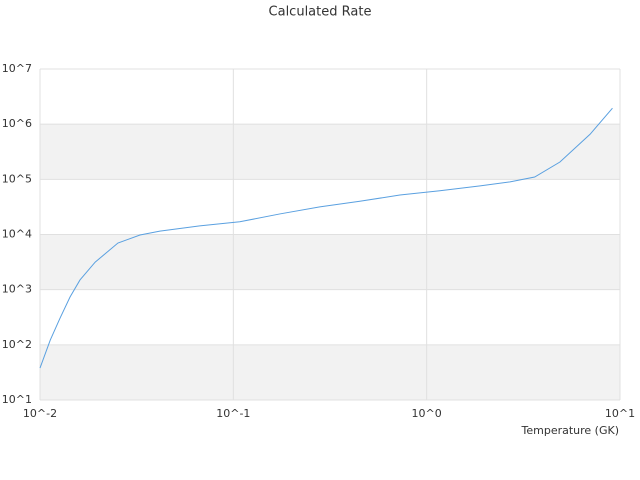  Describe the element at coordinates (17, 68) in the screenshot. I see `y-tick-label: 10^7` at that location.